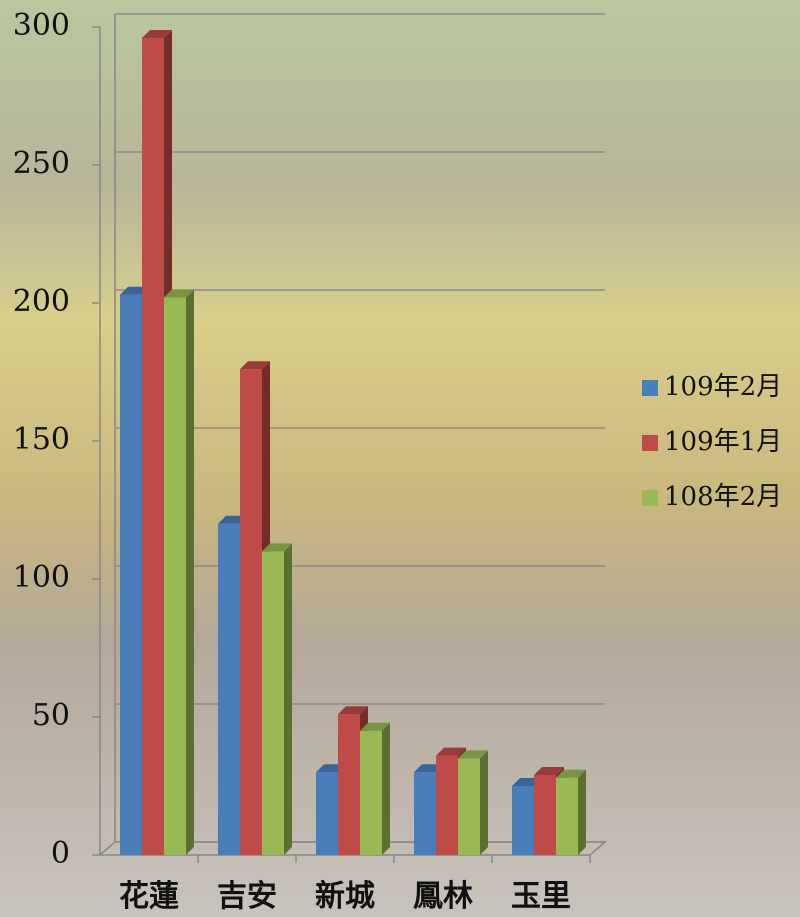 The height and width of the screenshot is (917, 800). Describe the element at coordinates (443, 896) in the screenshot. I see `x-tick-label: 鳳林` at that location.